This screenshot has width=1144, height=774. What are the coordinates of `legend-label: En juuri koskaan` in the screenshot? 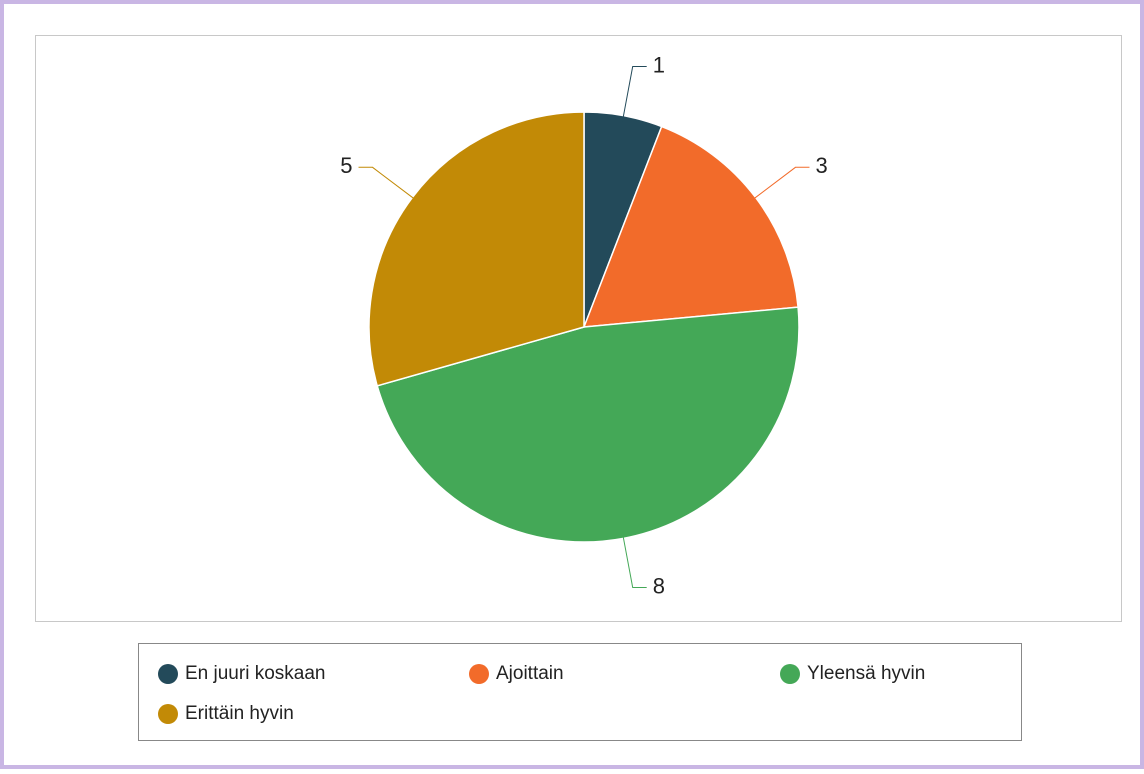 It's located at (255, 673).